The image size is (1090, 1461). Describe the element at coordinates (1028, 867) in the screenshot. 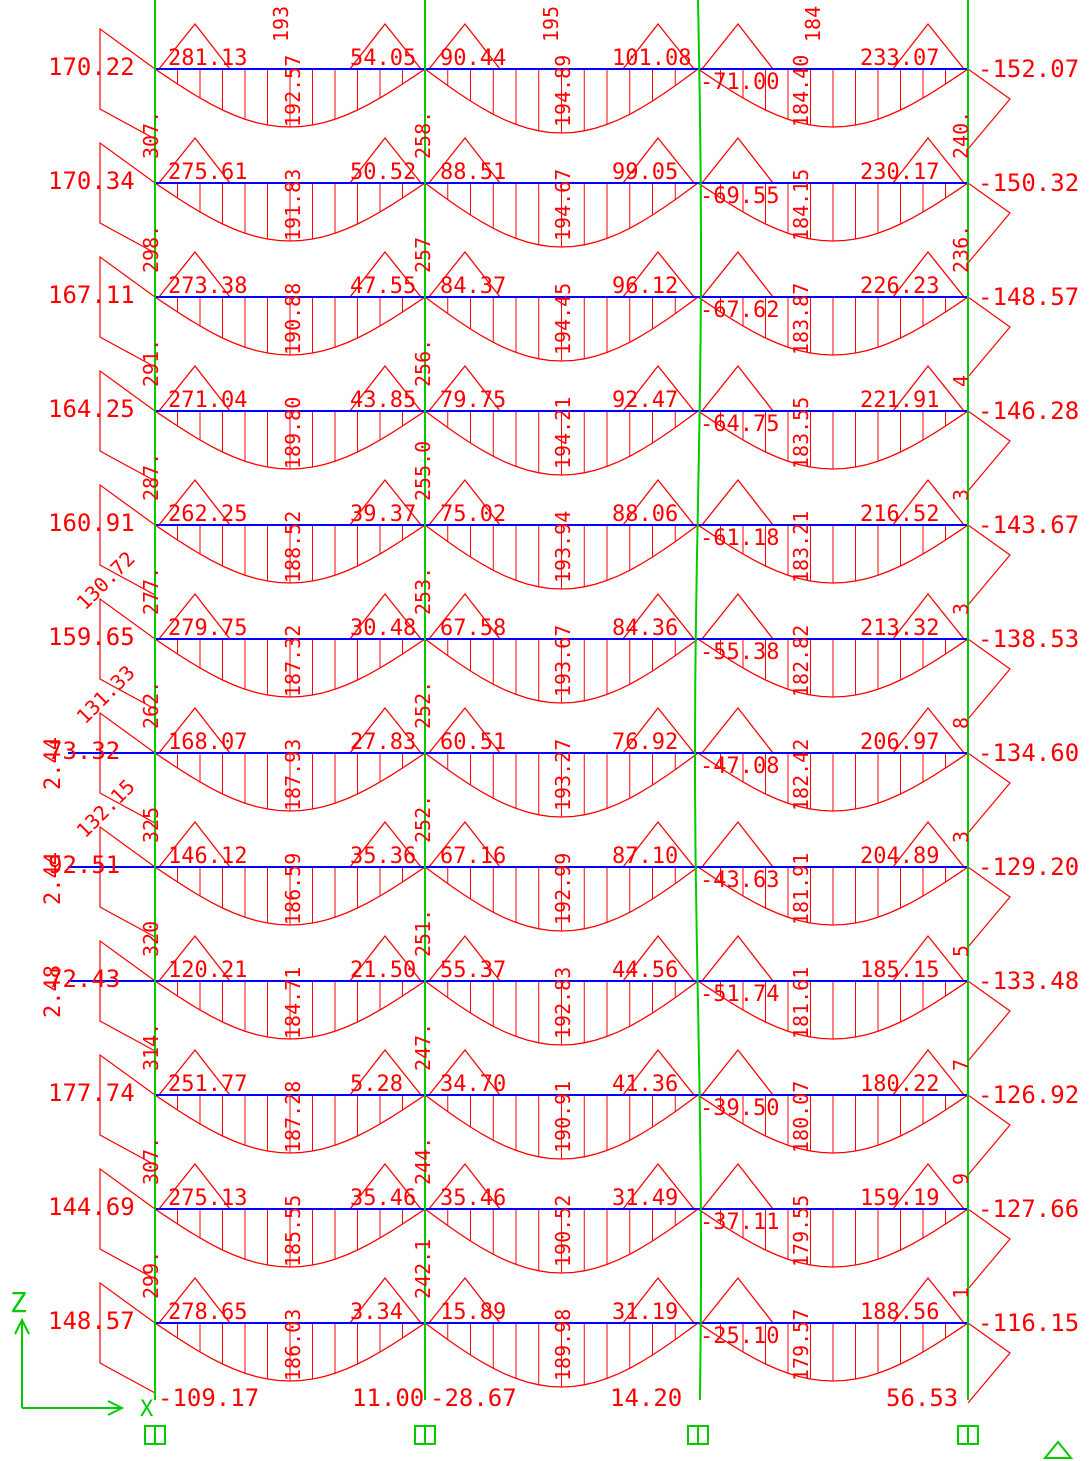

I see `right-end-moment-f8: -129.20` at that location.